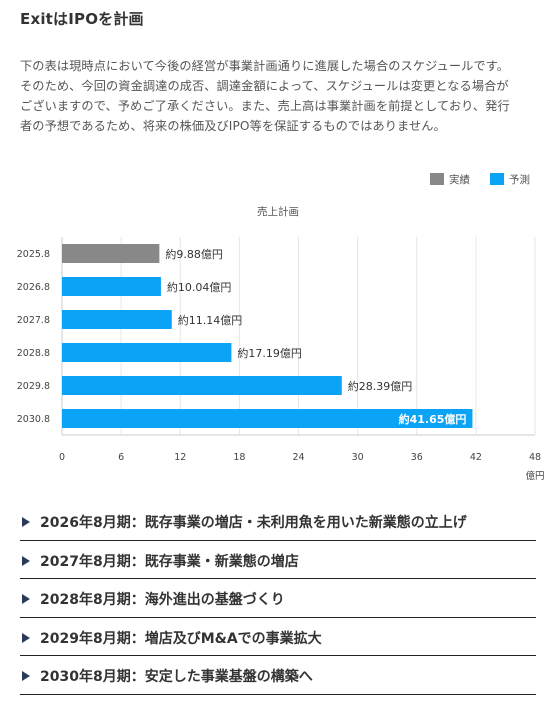  I want to click on accordion-item-label: 2030年8月期：安定した事業基盤の構築へ, so click(176, 677).